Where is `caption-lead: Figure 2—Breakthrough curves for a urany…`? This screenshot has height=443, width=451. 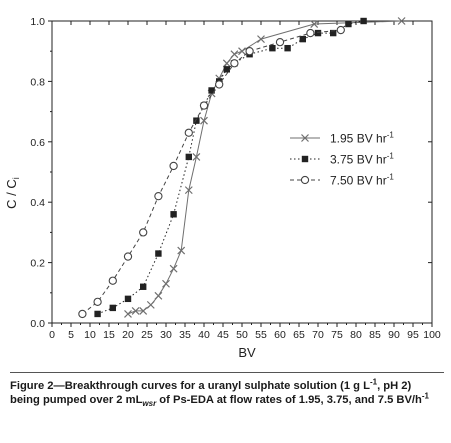
caption-lead: Figure 2—Breakthrough curves for a urany… is located at coordinates (190, 386).